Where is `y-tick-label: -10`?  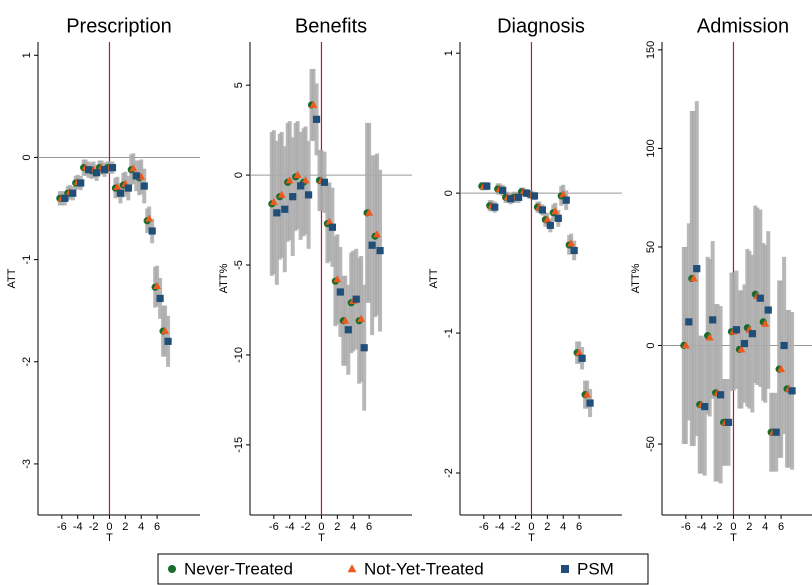
y-tick-label: -10 is located at coordinates (239, 355).